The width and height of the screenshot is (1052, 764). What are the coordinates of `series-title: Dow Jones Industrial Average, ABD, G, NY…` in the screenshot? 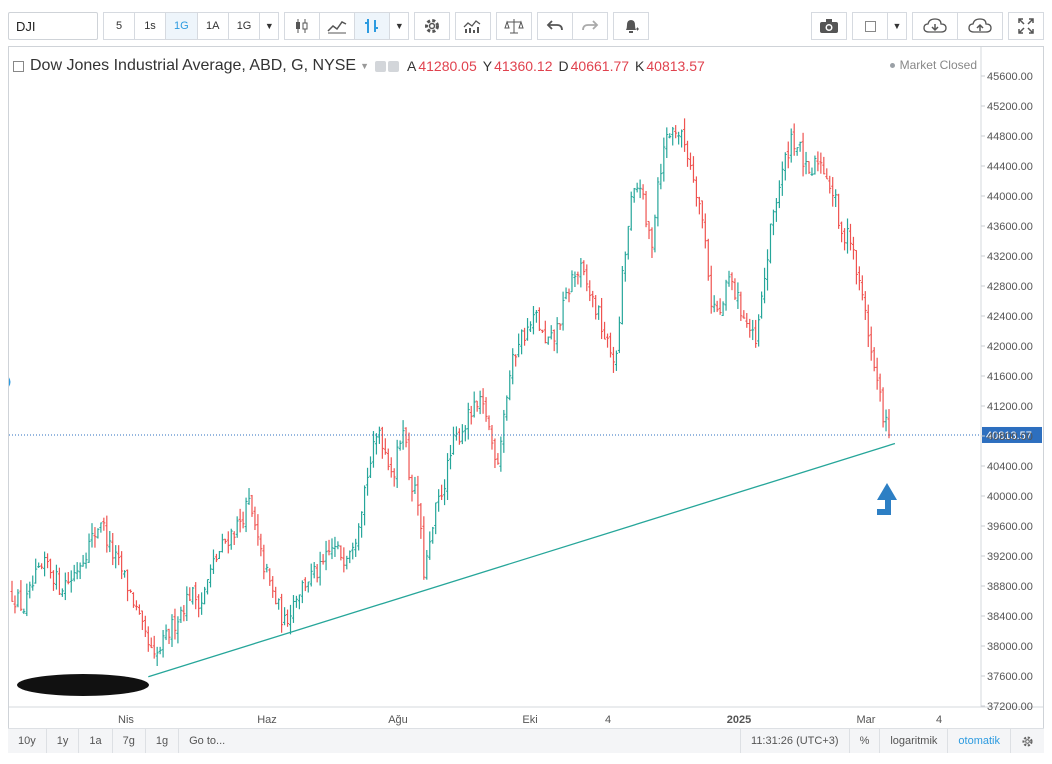 It's located at (193, 65).